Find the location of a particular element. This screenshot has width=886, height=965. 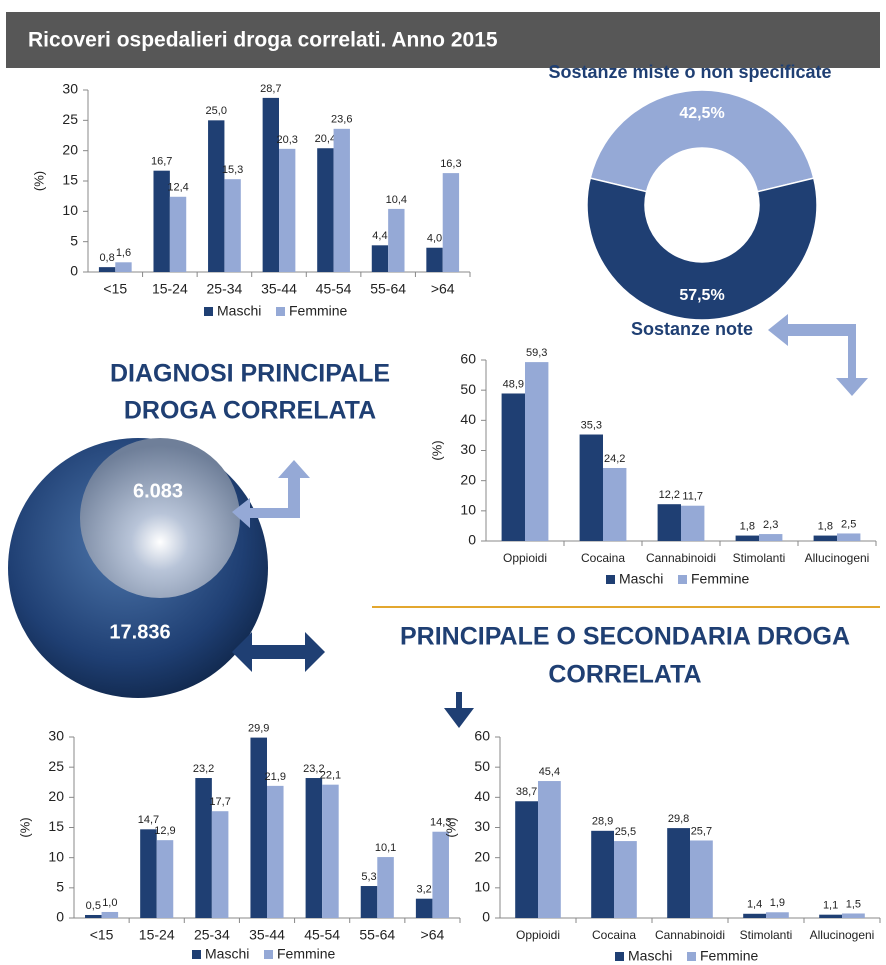

value-label: 29,8 is located at coordinates (678, 819).